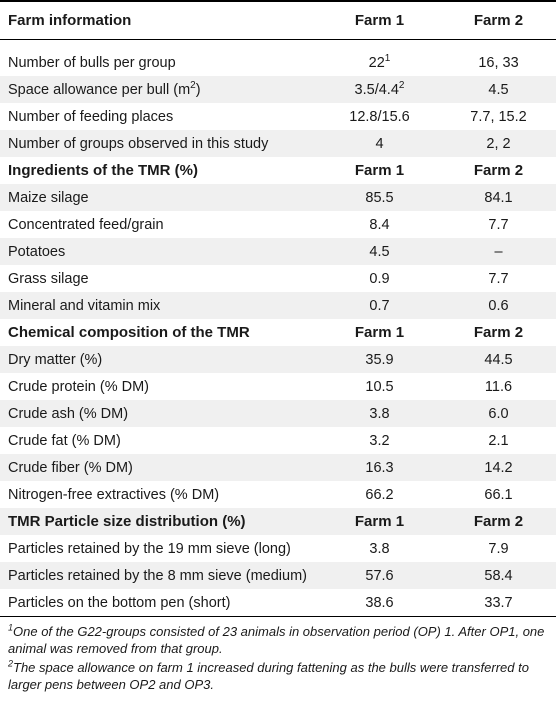 The height and width of the screenshot is (706, 556). Describe the element at coordinates (278, 440) in the screenshot. I see `table-row: Crude fat (% DM) 3.2 2.1` at that location.